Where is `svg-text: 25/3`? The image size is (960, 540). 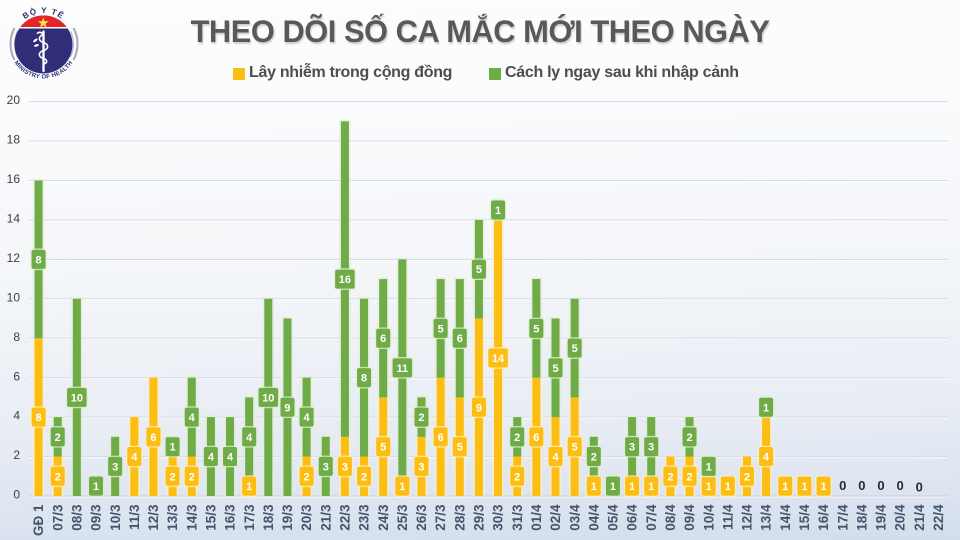
svg-text: 25/3 is located at coordinates (402, 517).